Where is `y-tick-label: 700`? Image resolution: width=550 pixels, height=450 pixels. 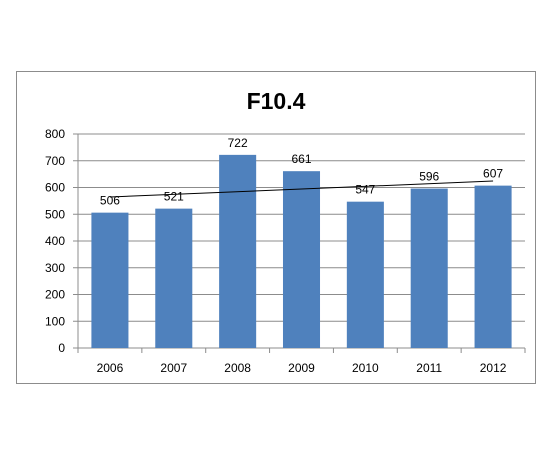
y-tick-label: 700 is located at coordinates (55, 161).